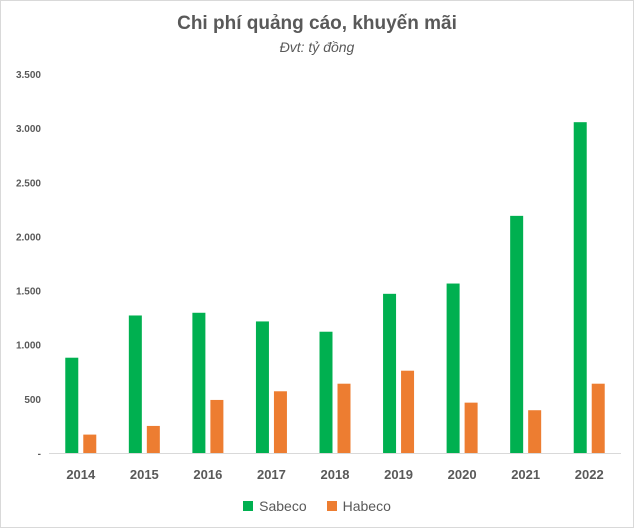  Describe the element at coordinates (598, 418) in the screenshot. I see `bar-habeco-2022` at that location.